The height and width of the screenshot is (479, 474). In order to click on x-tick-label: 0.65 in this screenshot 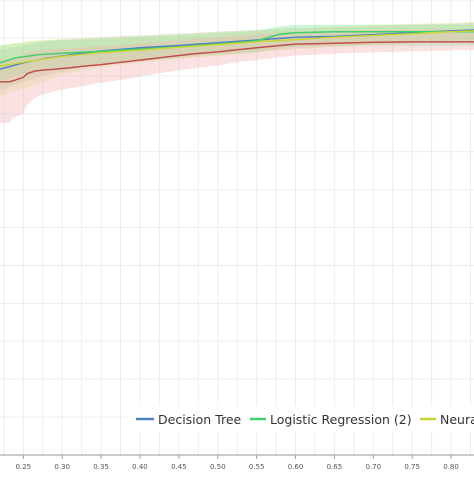, I will do `click(335, 467)`.